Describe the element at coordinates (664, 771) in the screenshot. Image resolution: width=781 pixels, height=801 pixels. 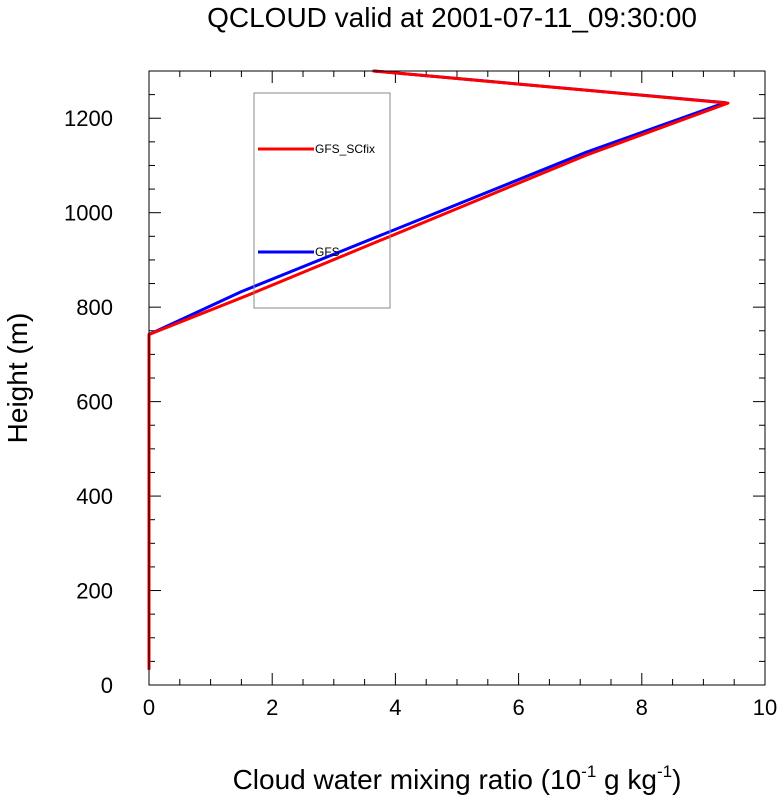
I see `x-axis-label-sup2: -1` at that location.